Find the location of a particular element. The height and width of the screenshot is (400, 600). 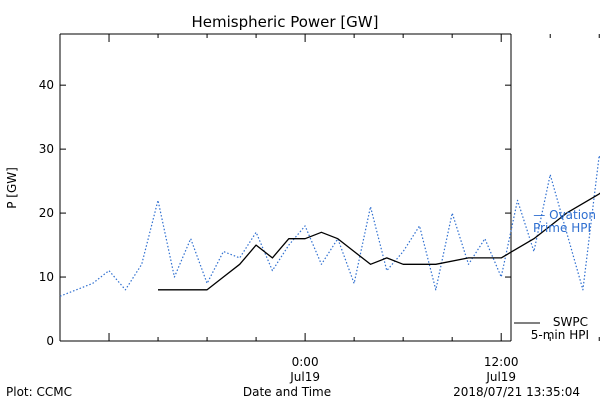

y-axis-label: P [GW] is located at coordinates (12, 188).